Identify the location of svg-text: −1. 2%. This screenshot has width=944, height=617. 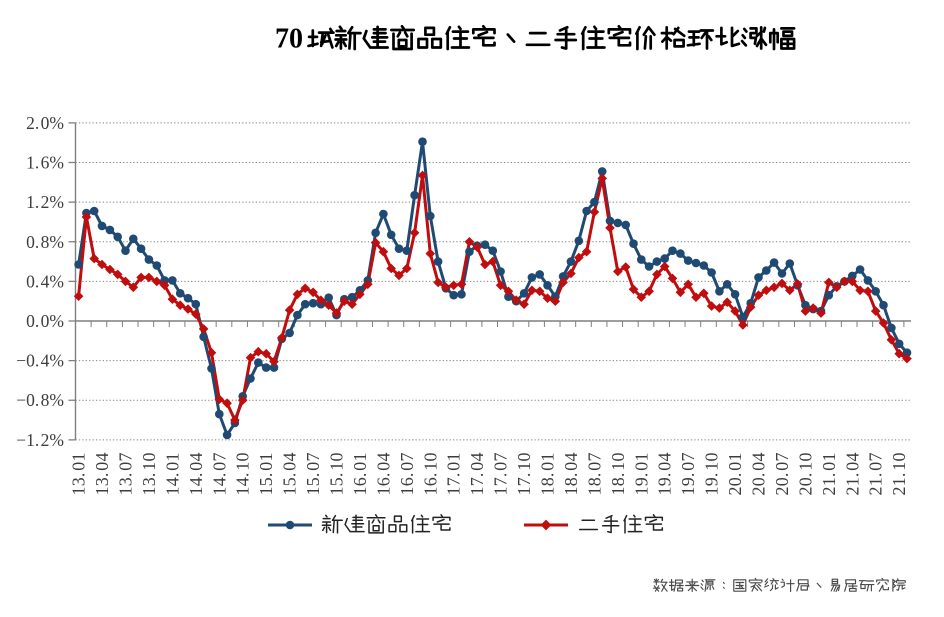
(40, 440).